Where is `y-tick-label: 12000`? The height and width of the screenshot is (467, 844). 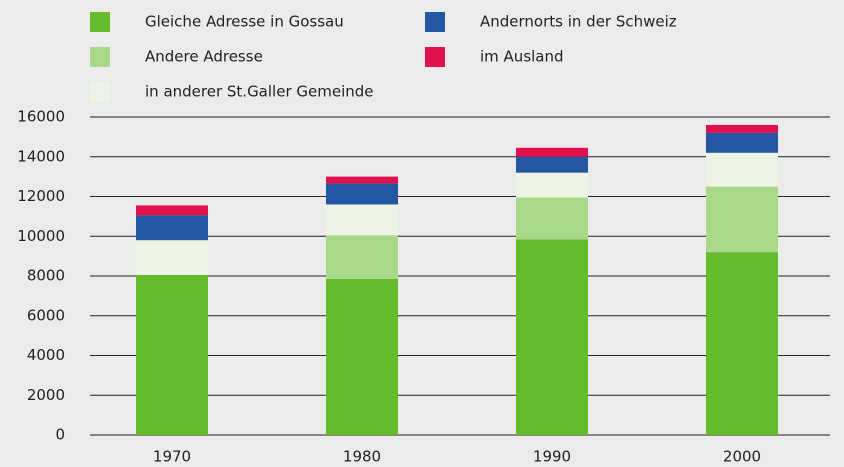
y-tick-label: 12000 is located at coordinates (41, 196).